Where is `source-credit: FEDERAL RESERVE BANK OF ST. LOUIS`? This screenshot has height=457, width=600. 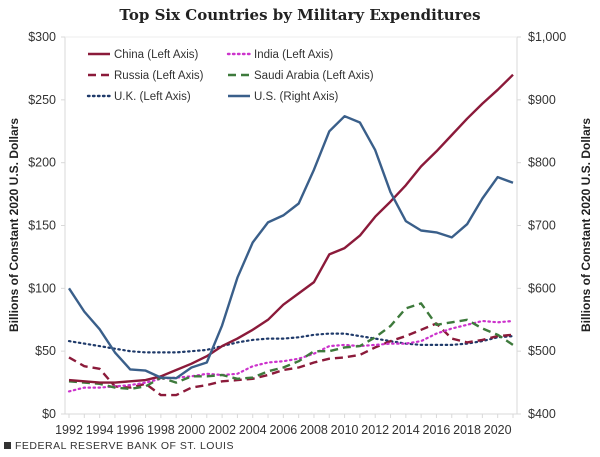
source-credit: FEDERAL RESERVE BANK OF ST. LOUIS is located at coordinates (124, 446).